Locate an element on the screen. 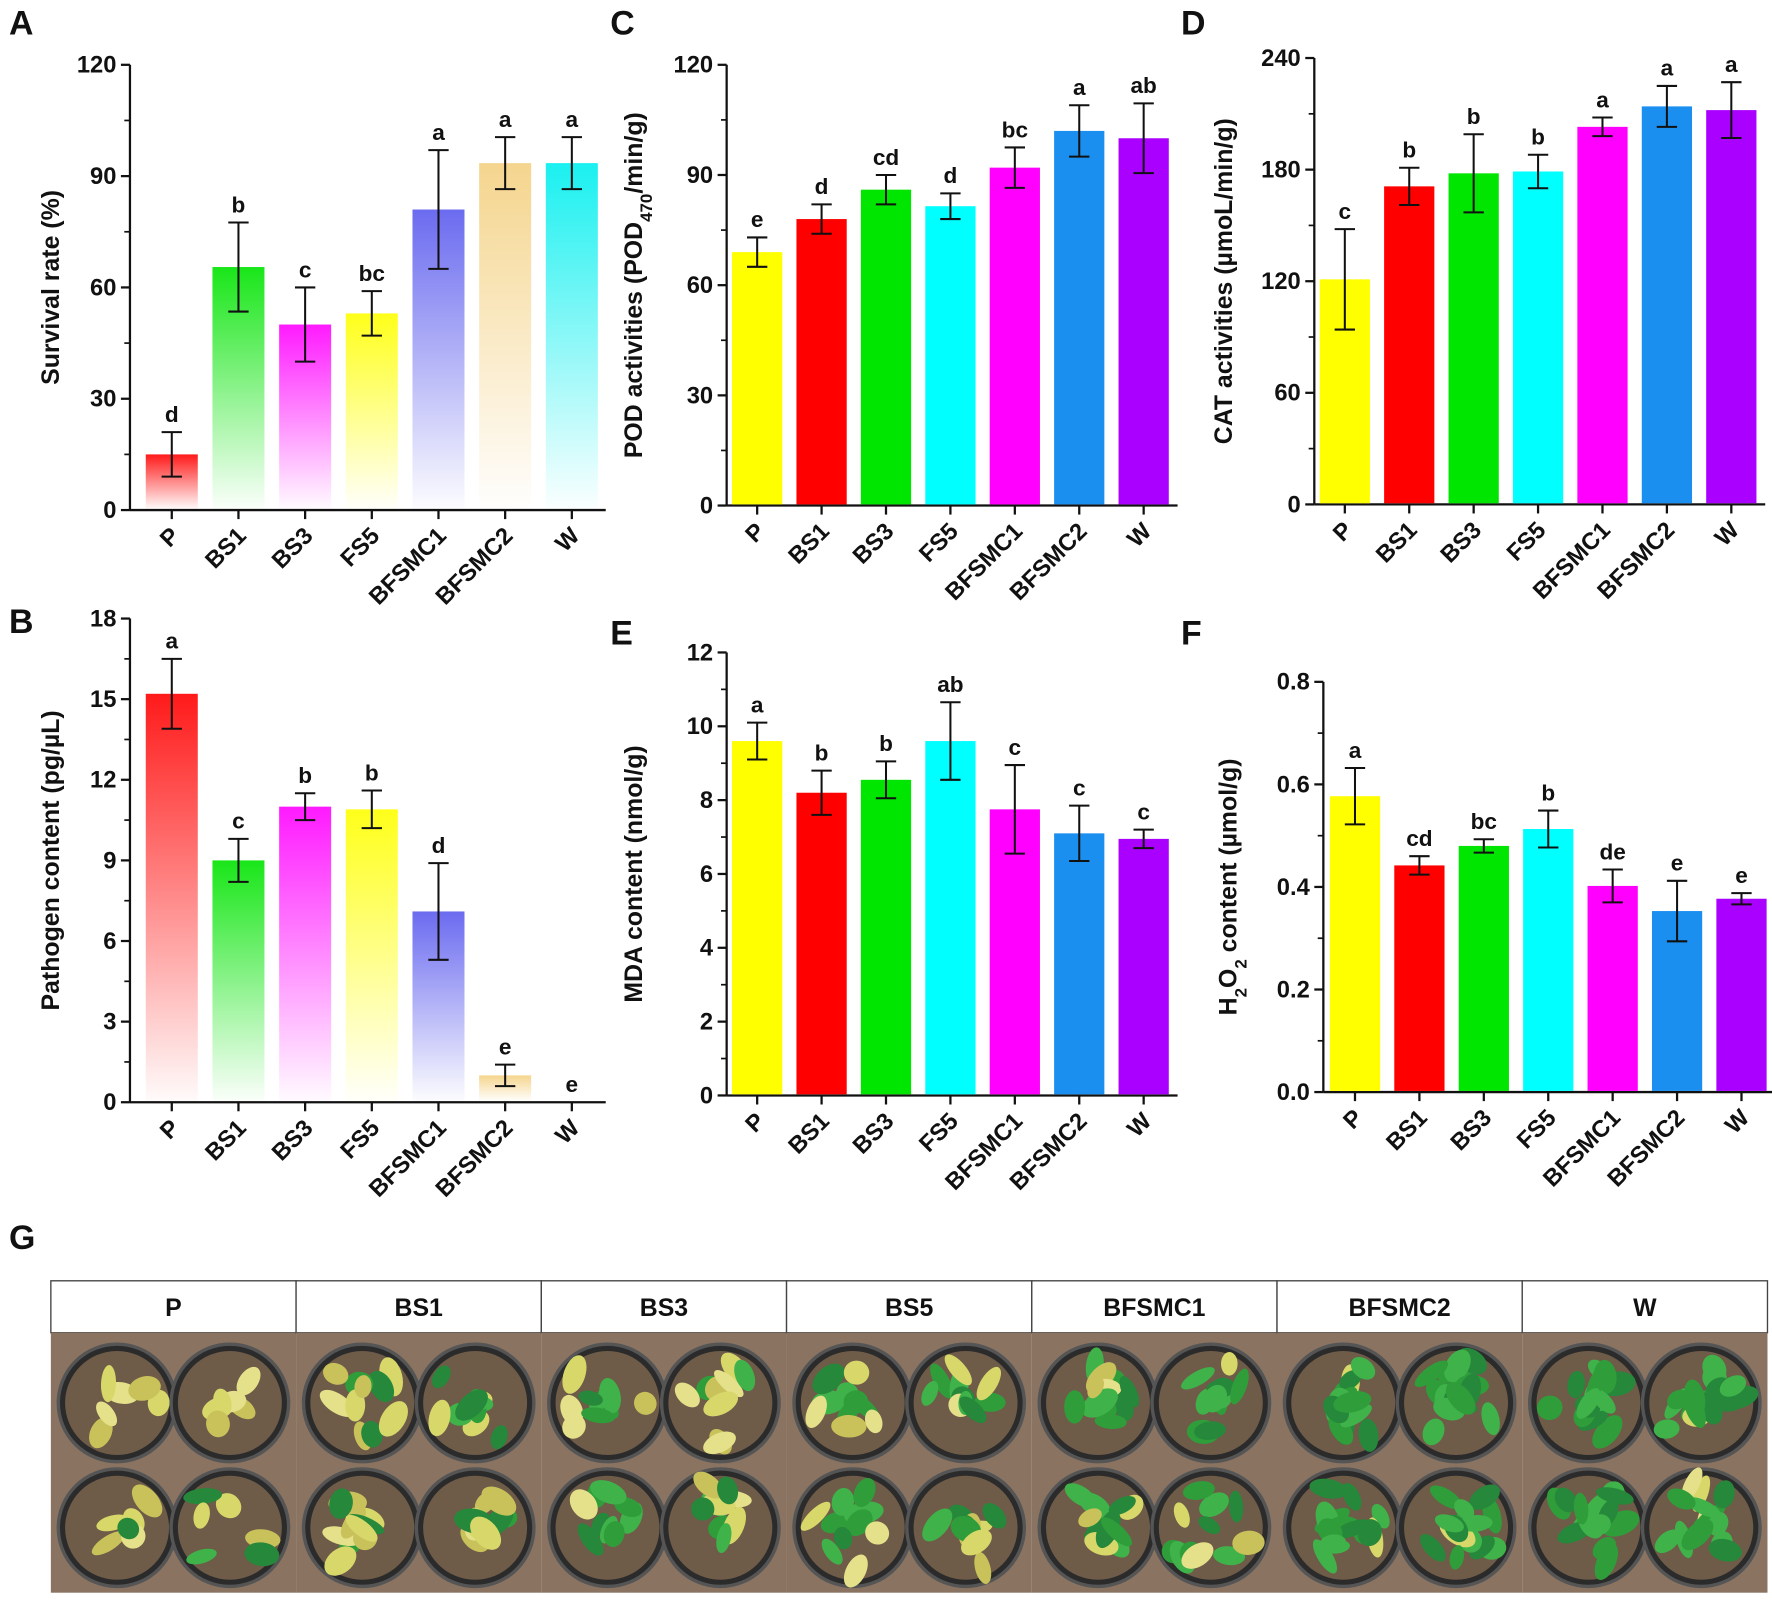 This screenshot has height=1601, width=1772. plant-photo-p is located at coordinates (173, 1462).